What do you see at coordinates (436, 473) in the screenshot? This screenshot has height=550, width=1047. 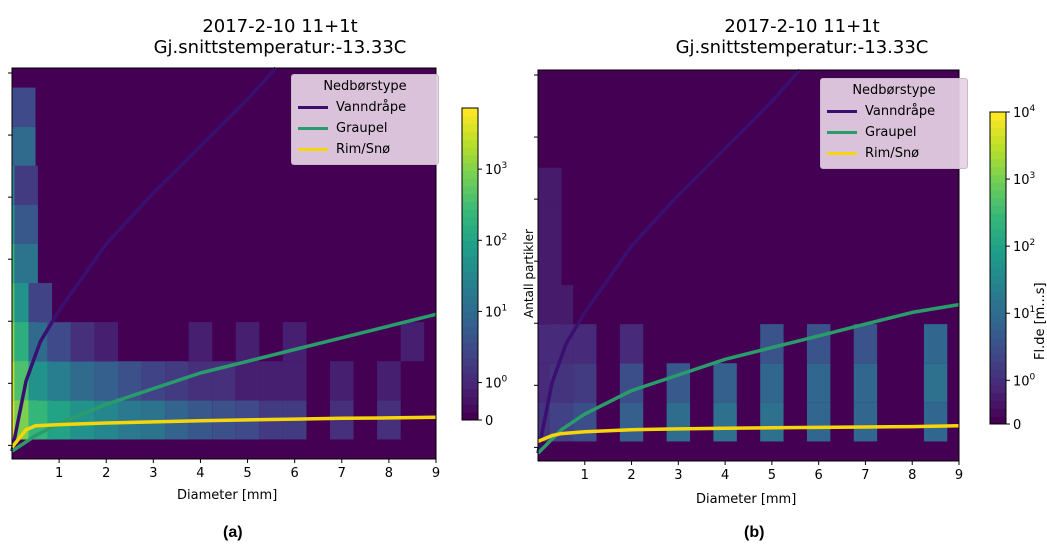 I see `x-tick-label: 9` at bounding box center [436, 473].